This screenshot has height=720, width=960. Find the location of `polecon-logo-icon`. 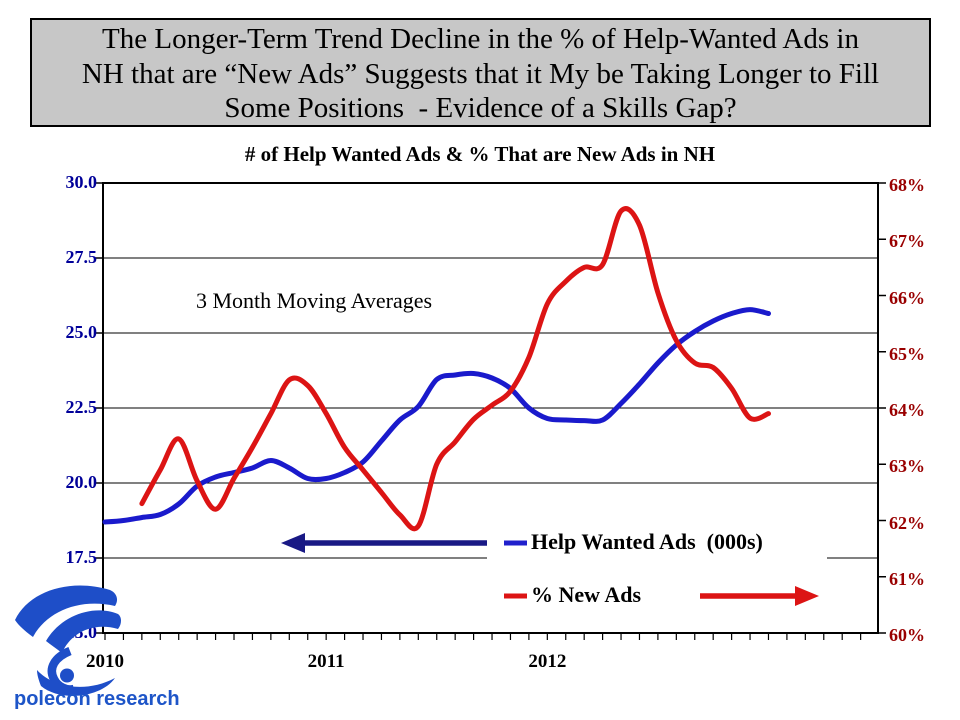

polecon-logo-icon is located at coordinates (68, 640).